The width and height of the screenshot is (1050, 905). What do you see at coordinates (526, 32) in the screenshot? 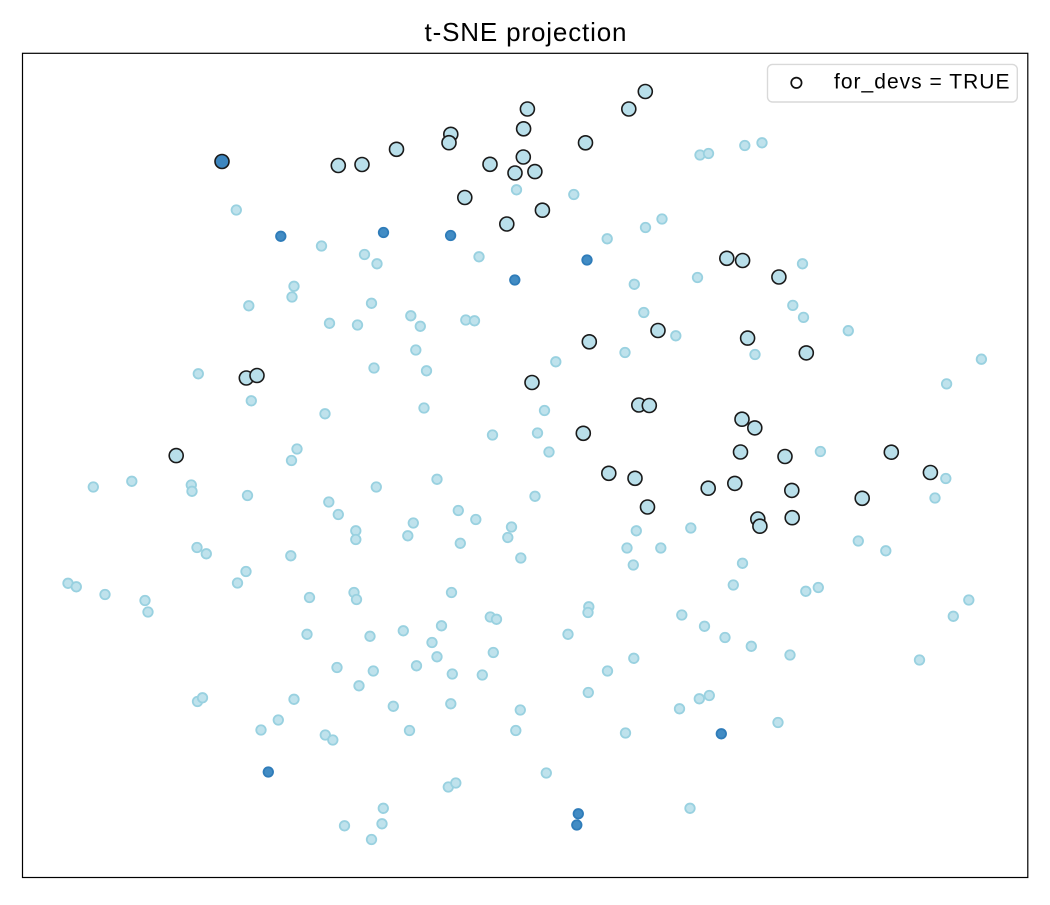
I see `svg-text: t-SNE projection` at bounding box center [526, 32].